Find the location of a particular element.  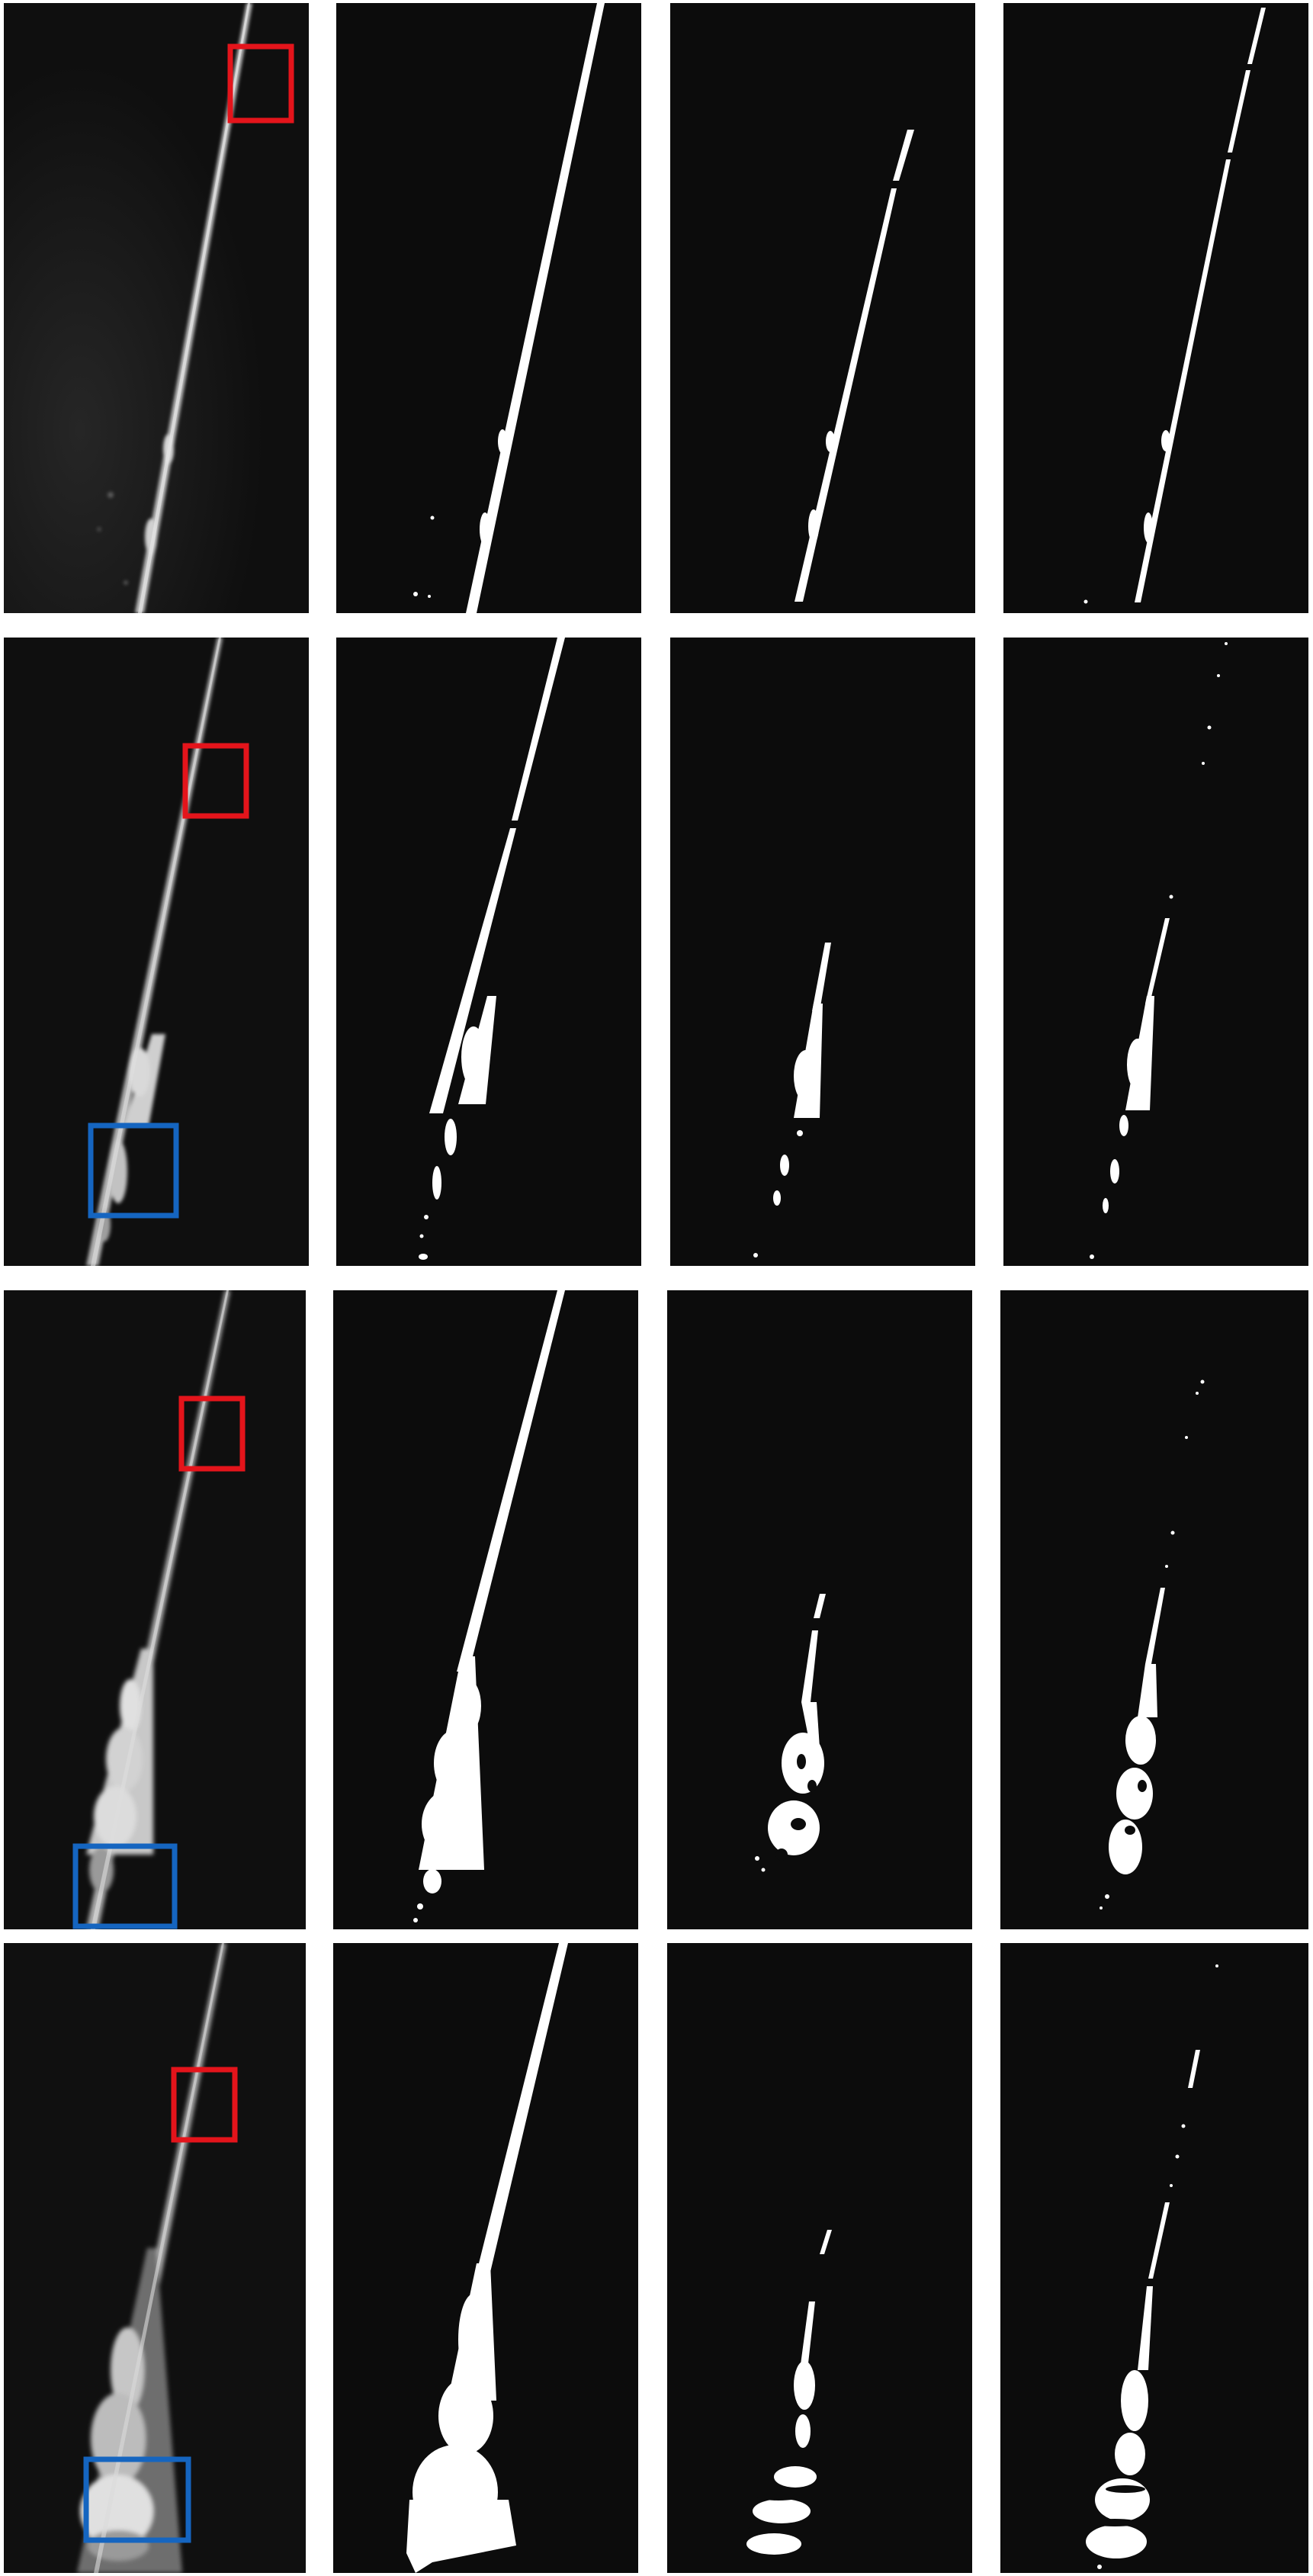

row1-mask-c is located at coordinates (1155, 308).